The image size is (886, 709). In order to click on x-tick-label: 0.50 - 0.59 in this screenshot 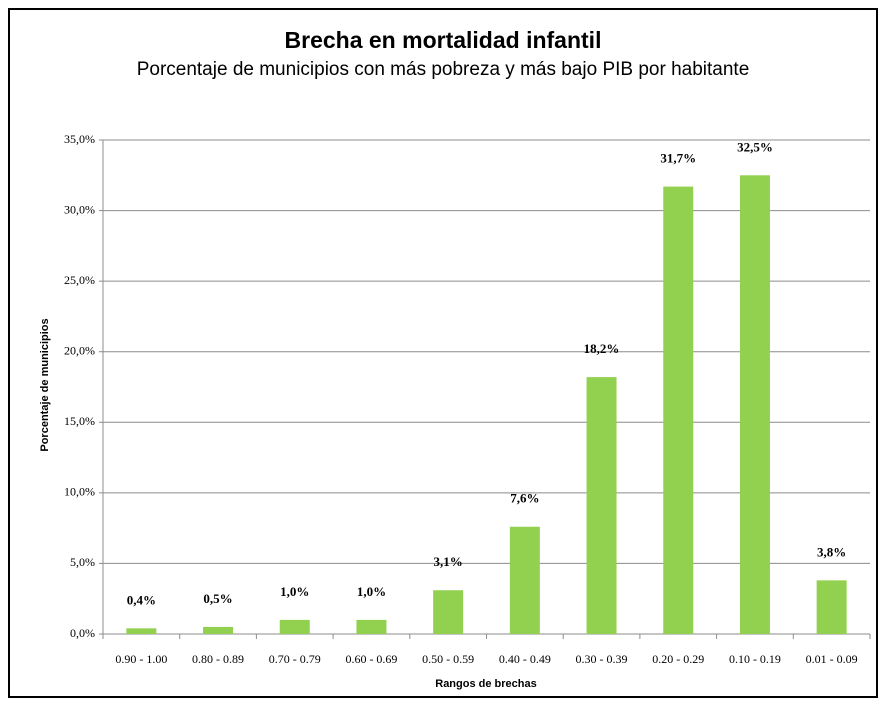, I will do `click(448, 659)`.